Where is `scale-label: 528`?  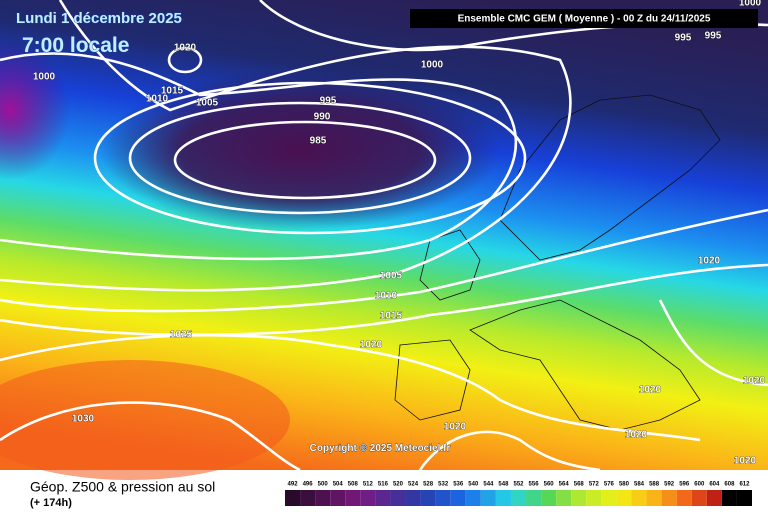
scale-label: 528 is located at coordinates (428, 485).